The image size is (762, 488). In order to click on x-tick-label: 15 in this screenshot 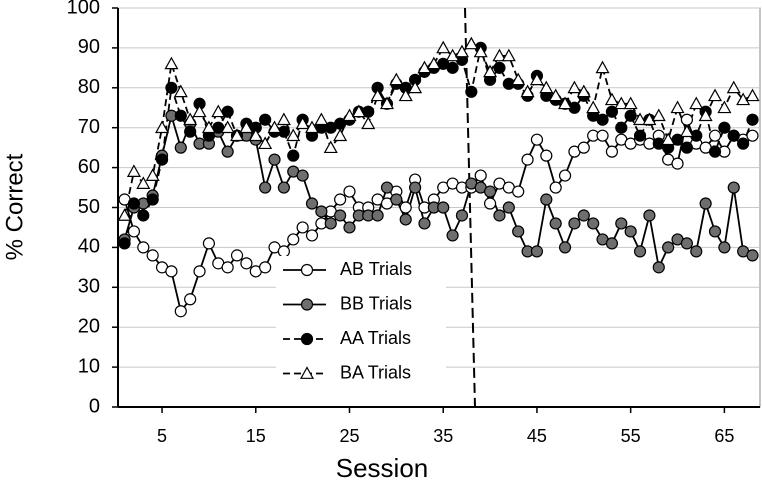, I will do `click(256, 436)`.